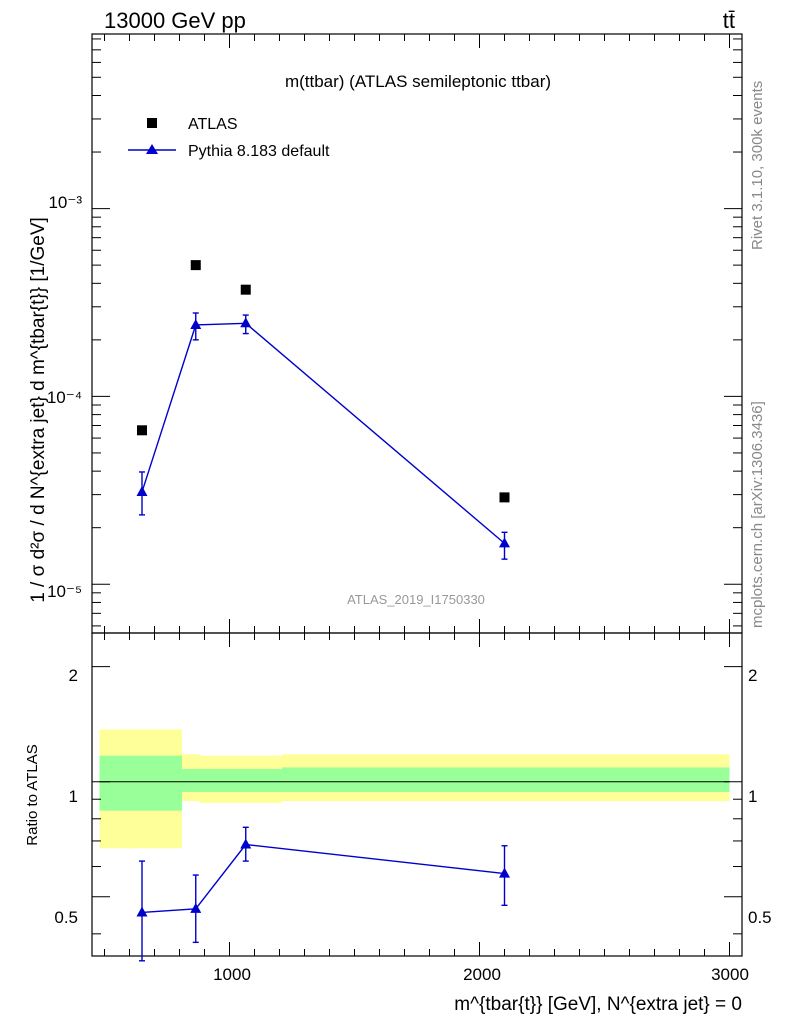 The width and height of the screenshot is (786, 1024). Describe the element at coordinates (482, 974) in the screenshot. I see `xtick-label-2000: 2000` at that location.